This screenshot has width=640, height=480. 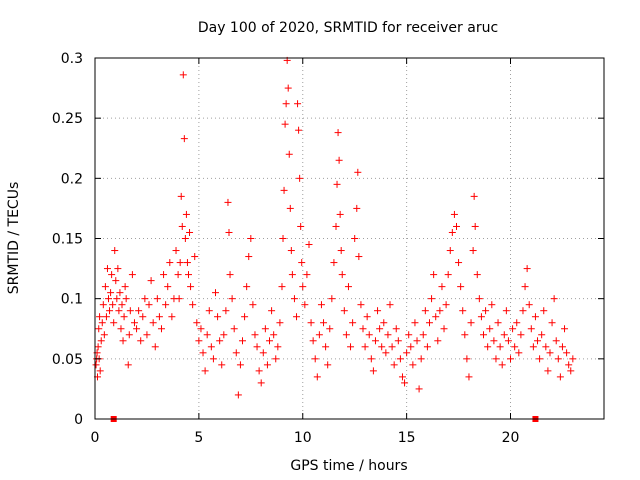 What do you see at coordinates (67, 360) in the screenshot?
I see `y-tick-label: 0.05` at bounding box center [67, 360].